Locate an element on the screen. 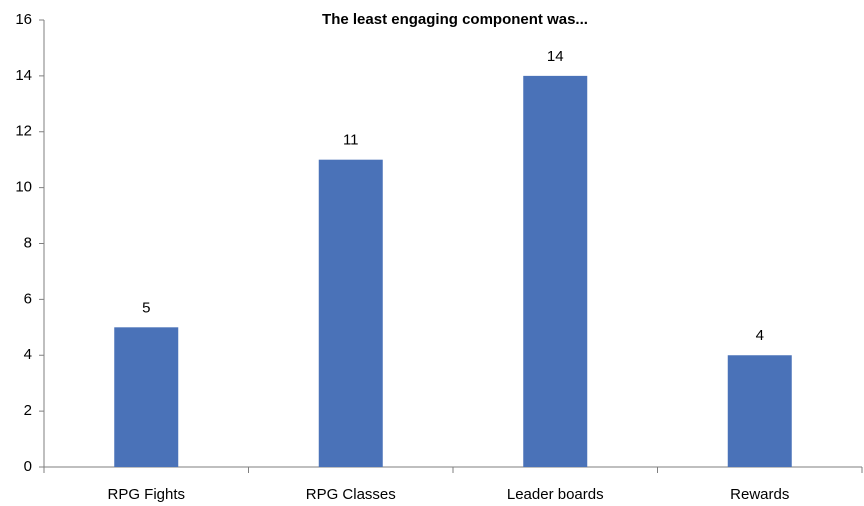  data-label: 11 is located at coordinates (351, 140).